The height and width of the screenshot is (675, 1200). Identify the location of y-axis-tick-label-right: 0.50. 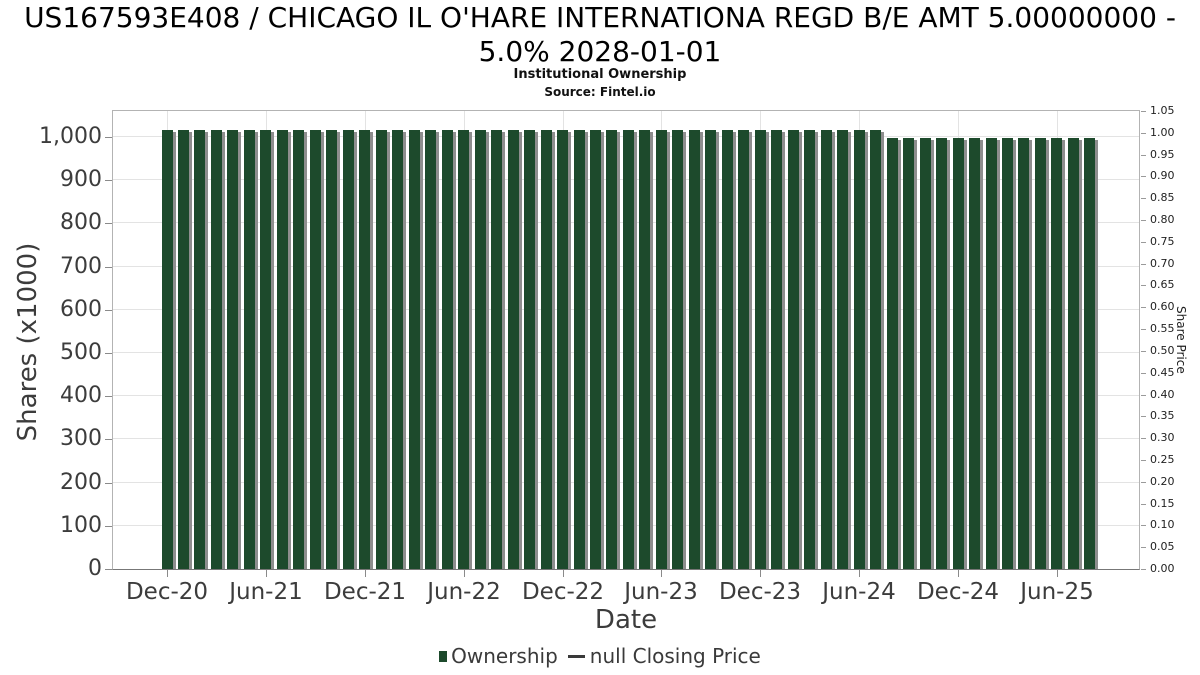
(1162, 350).